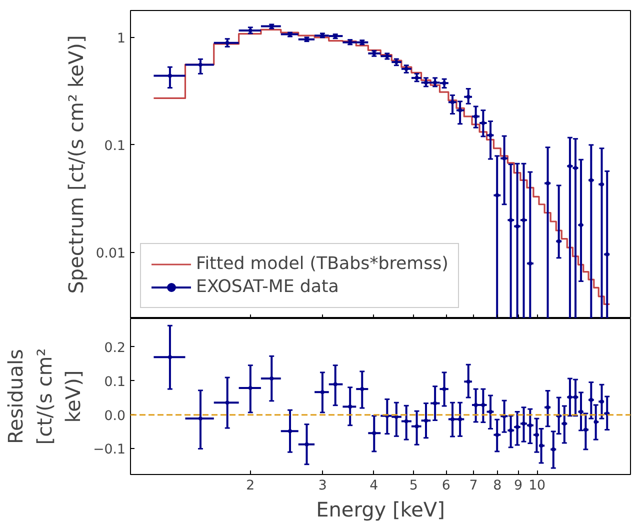  What do you see at coordinates (76, 164) in the screenshot?
I see `y-axis-title: Spectrum [ct/(s cm² keV)]` at bounding box center [76, 164].